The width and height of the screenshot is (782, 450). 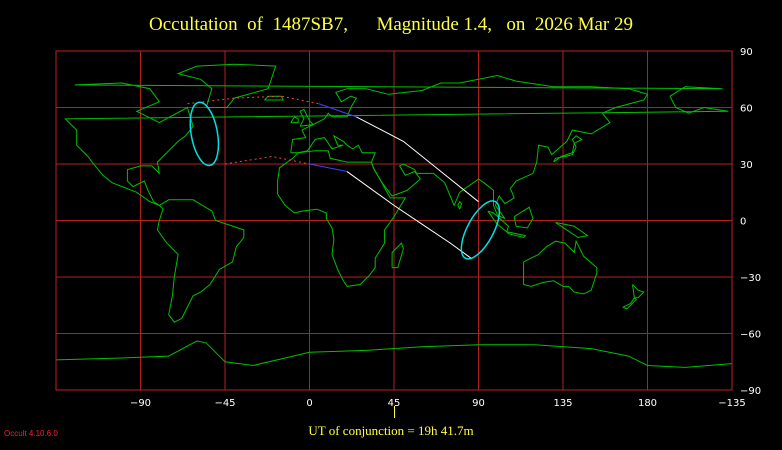 I want to click on lon-tick-label: 135, so click(x=562, y=403).